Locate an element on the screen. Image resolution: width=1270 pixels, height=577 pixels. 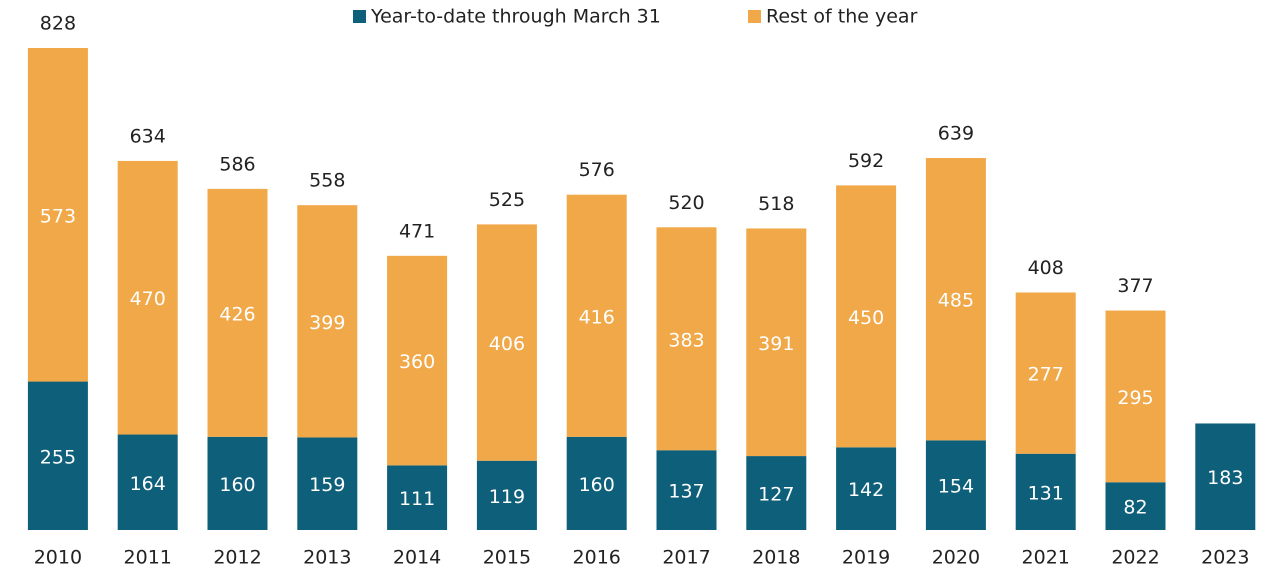
x-tick-label: 2022 is located at coordinates (1135, 558).